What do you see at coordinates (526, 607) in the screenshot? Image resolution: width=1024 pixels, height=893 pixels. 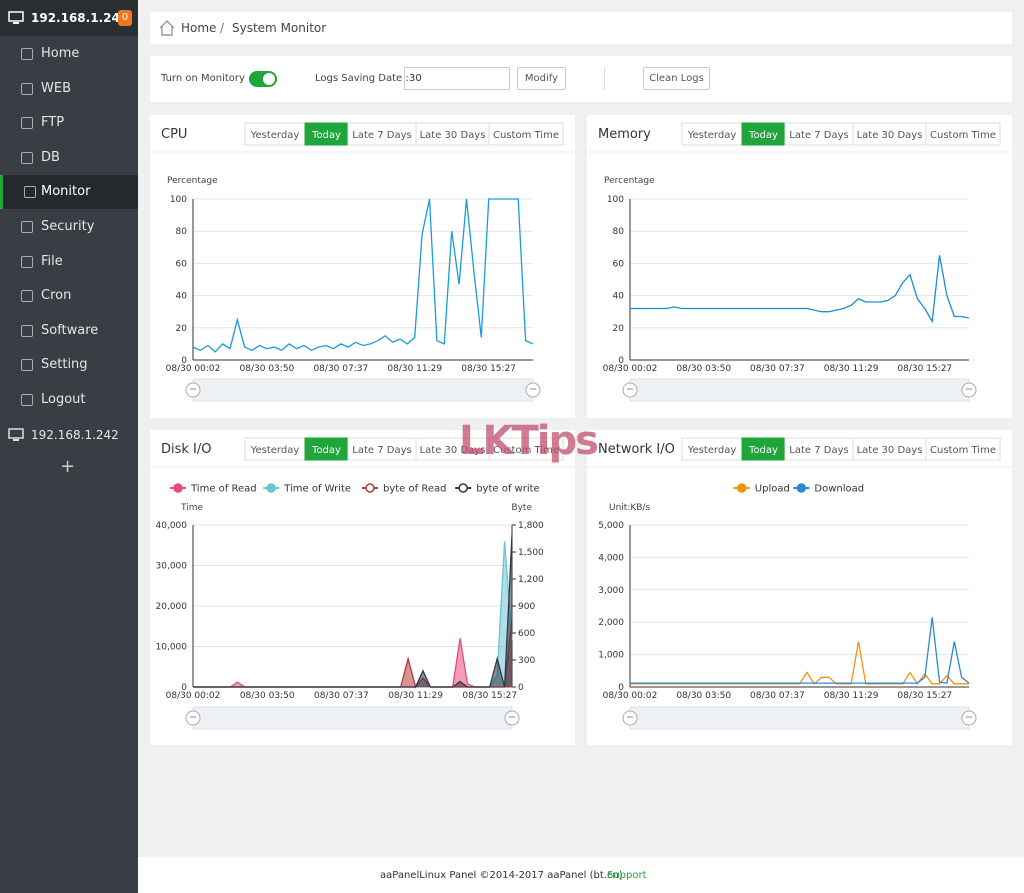 I see `y2-tick-label: 900` at bounding box center [526, 607].